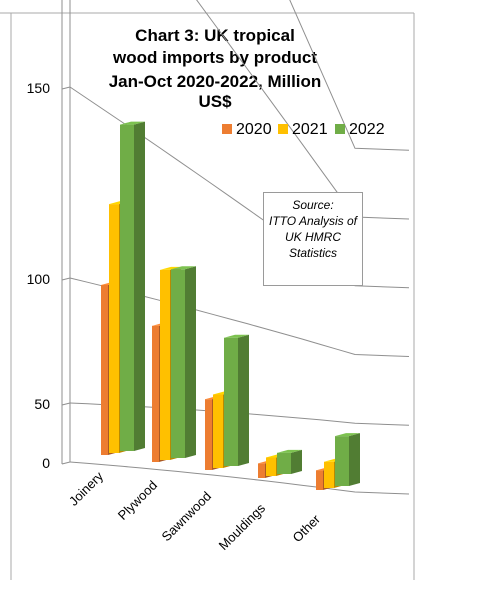 This screenshot has height=597, width=504. What do you see at coordinates (215, 91) in the screenshot?
I see `chart-title-line-3: Jan-Oct 2020-2022, Million US$` at bounding box center [215, 91].